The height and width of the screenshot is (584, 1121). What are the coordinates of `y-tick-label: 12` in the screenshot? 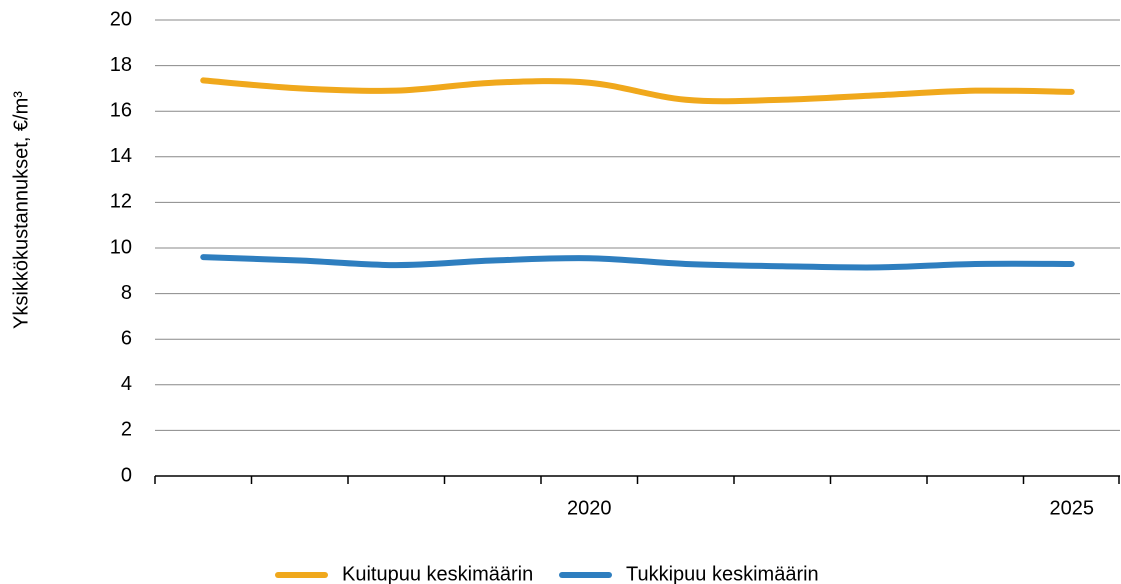 It's located at (121, 202).